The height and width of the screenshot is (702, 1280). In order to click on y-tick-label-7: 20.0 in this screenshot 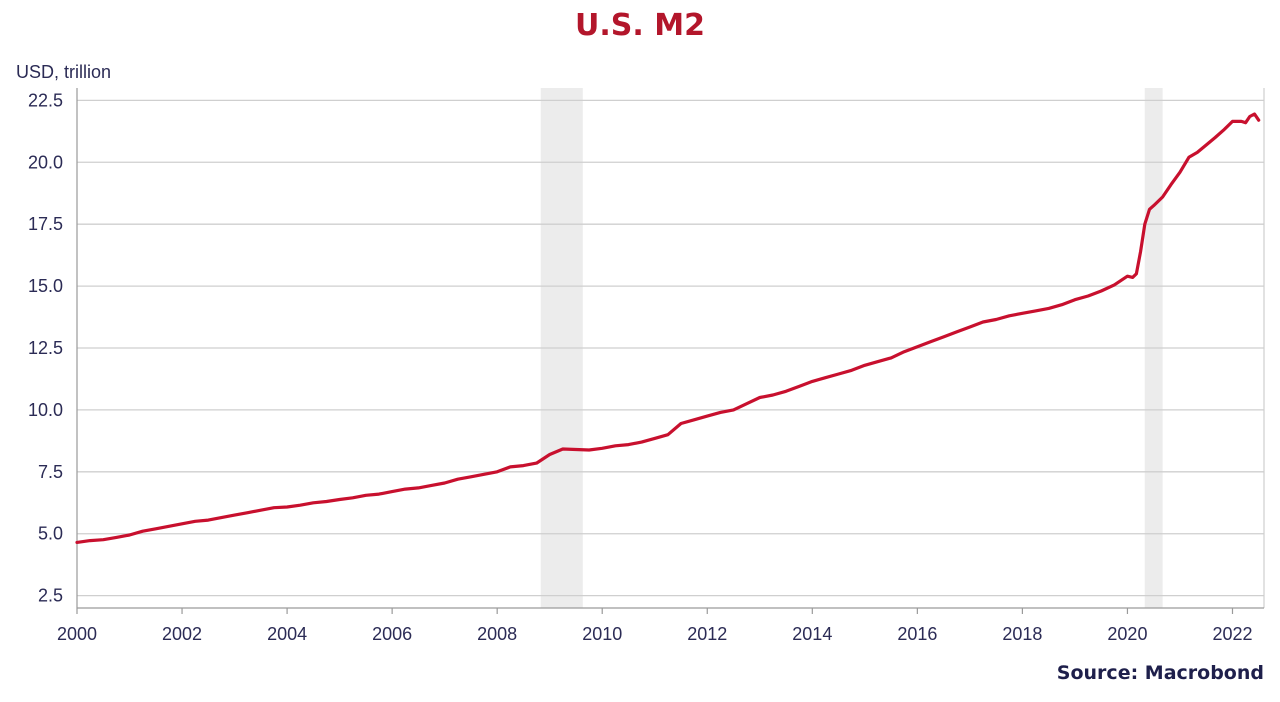, I will do `click(45, 162)`.